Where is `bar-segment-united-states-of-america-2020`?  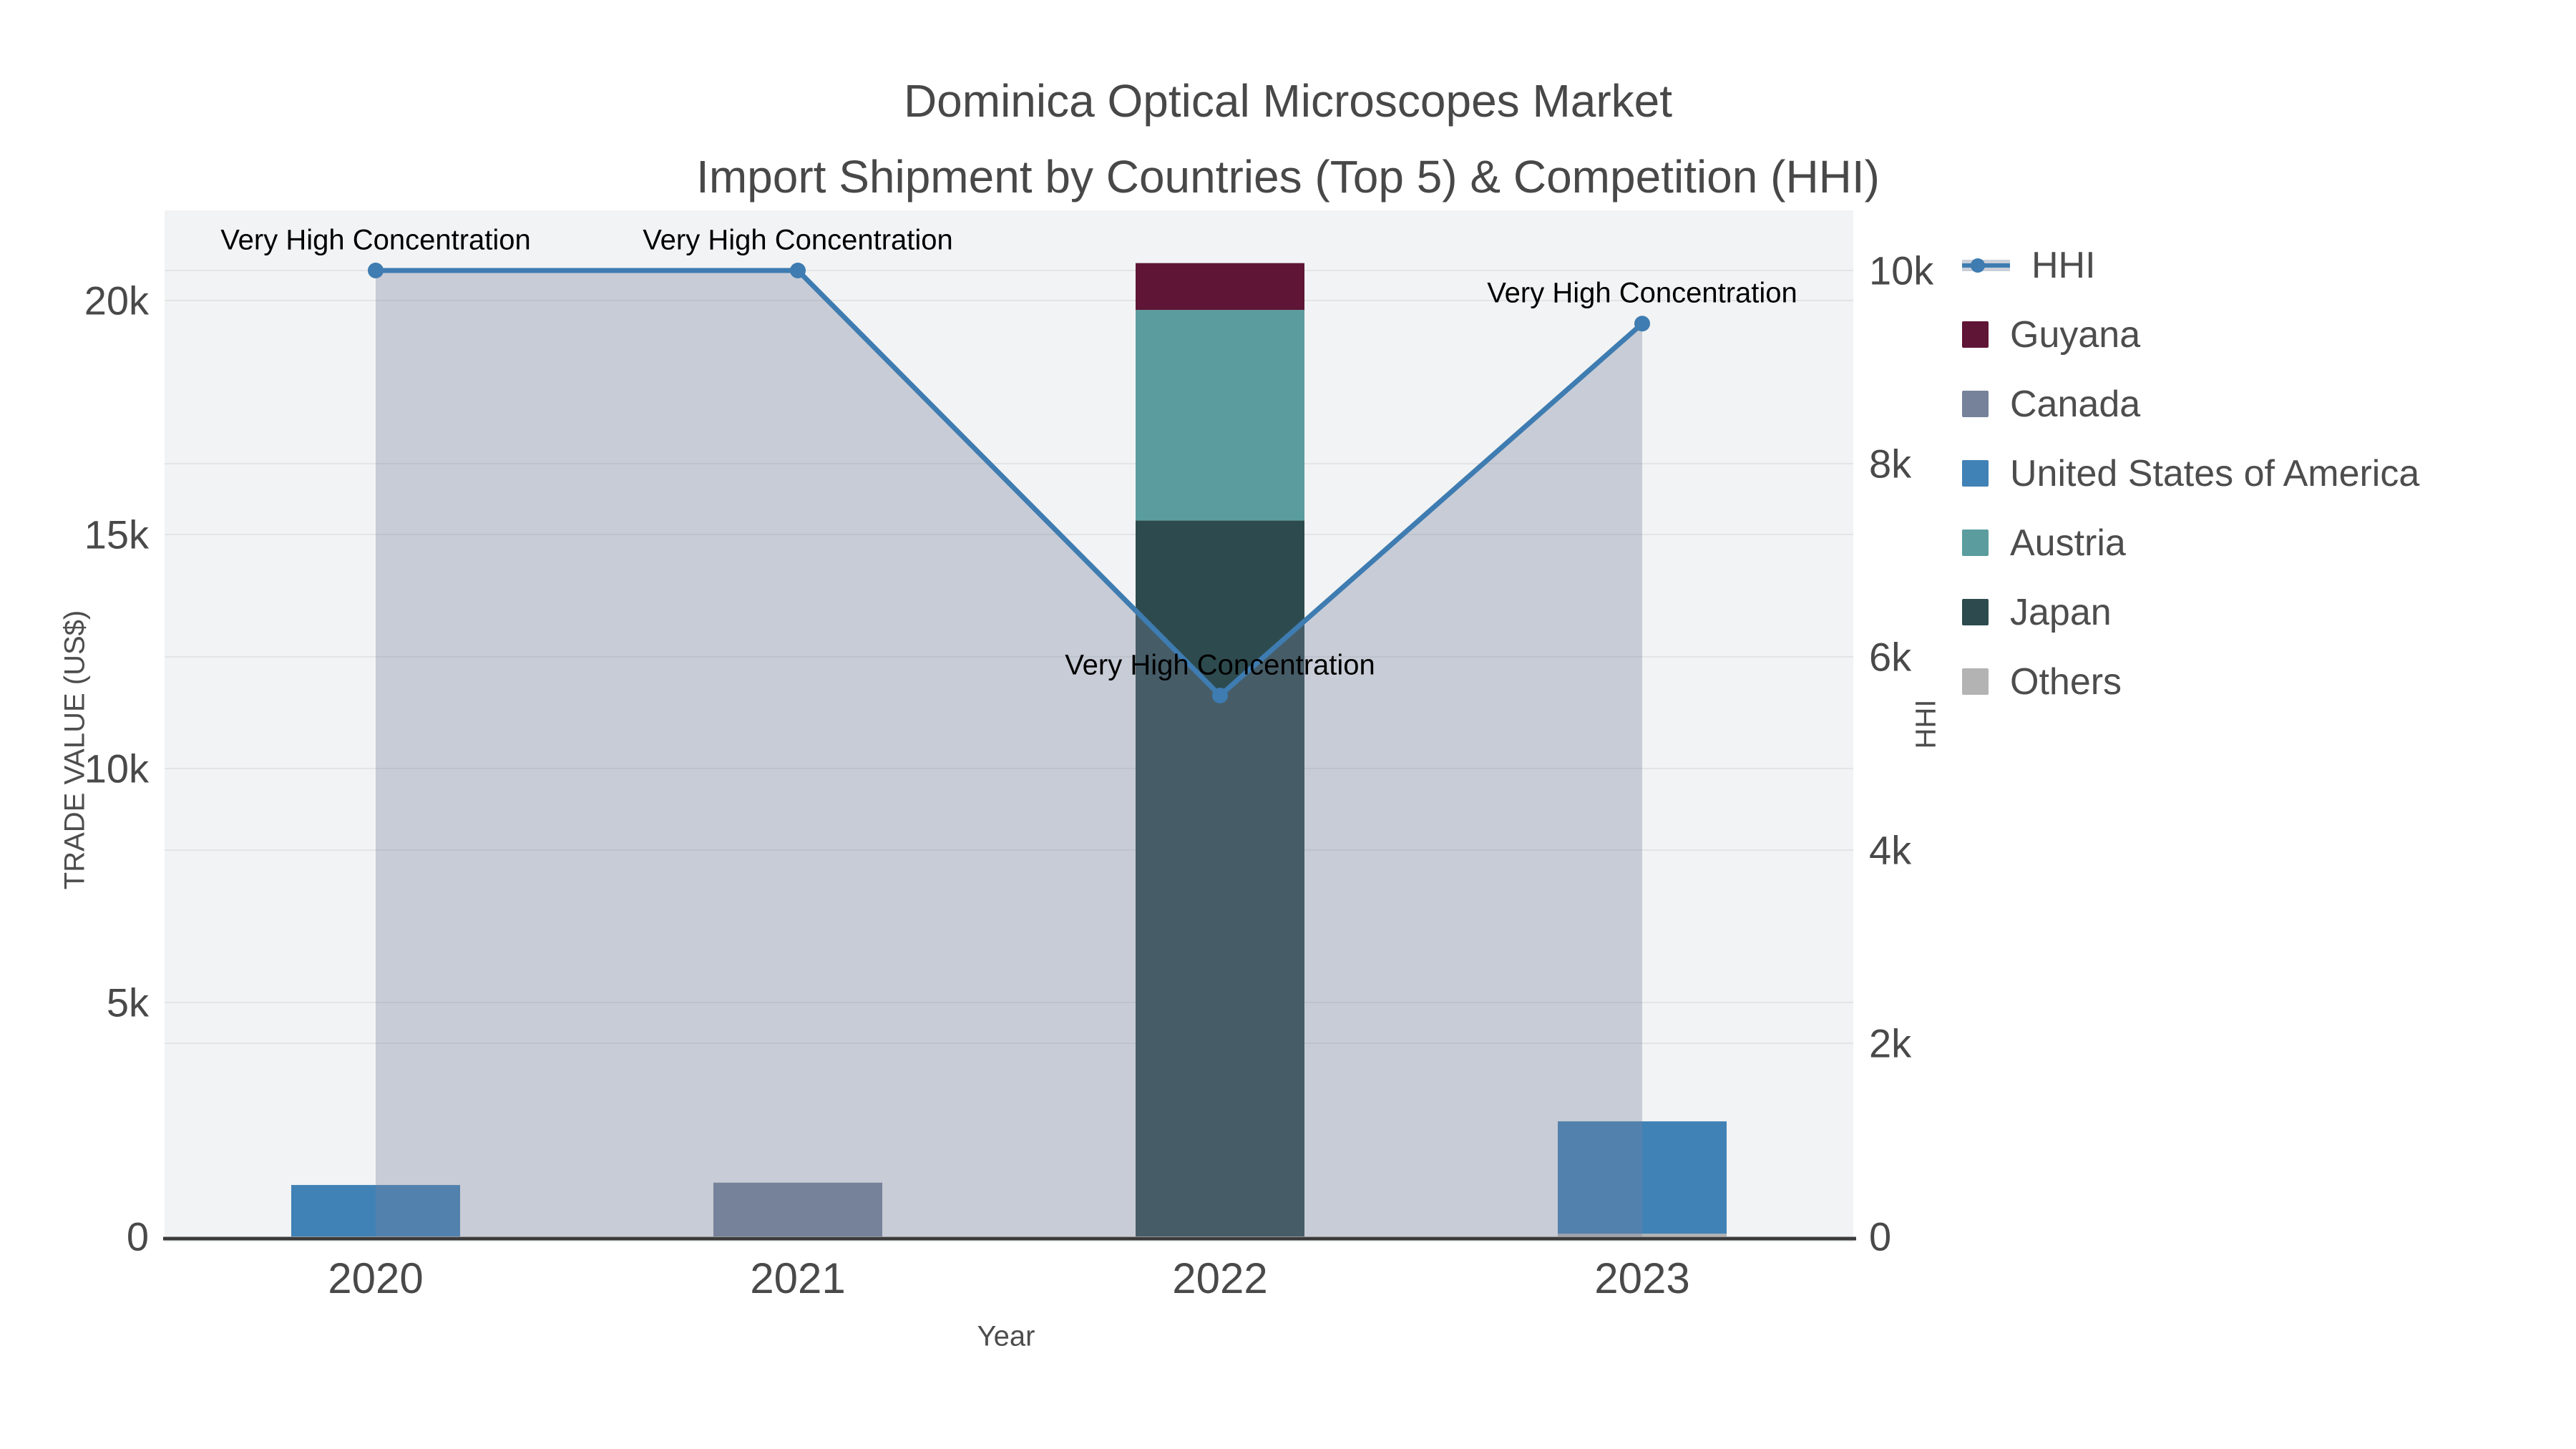
bar-segment-united-states-of-america-2020 is located at coordinates (375, 1210).